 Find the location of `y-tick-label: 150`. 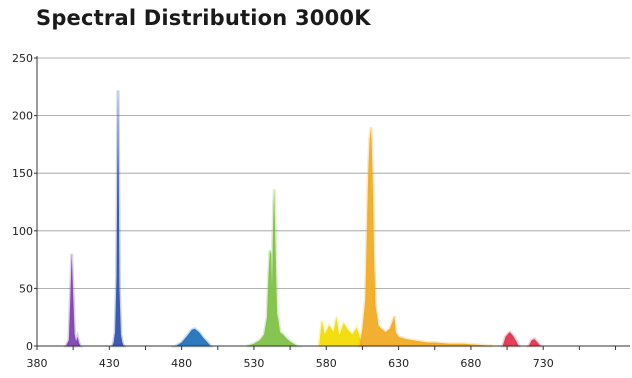

y-tick-label: 150 is located at coordinates (22, 173).